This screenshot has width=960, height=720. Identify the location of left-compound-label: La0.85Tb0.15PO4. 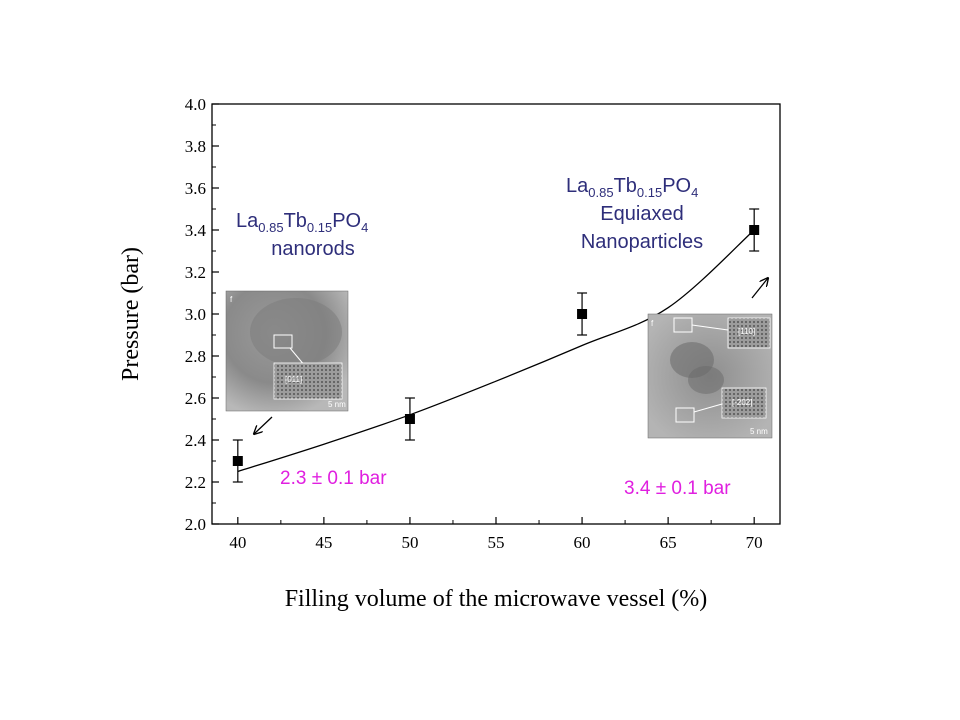
(302, 222).